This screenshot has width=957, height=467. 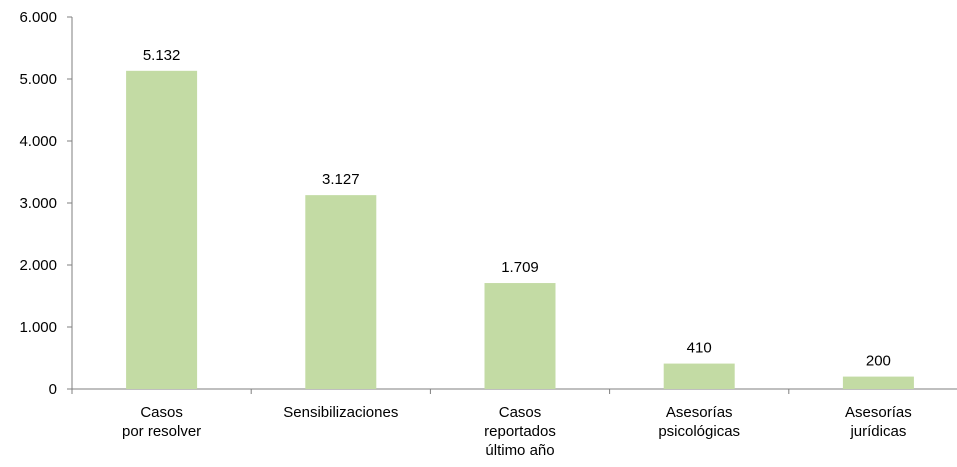 What do you see at coordinates (161, 422) in the screenshot?
I see `category-label: Casos por resolver` at bounding box center [161, 422].